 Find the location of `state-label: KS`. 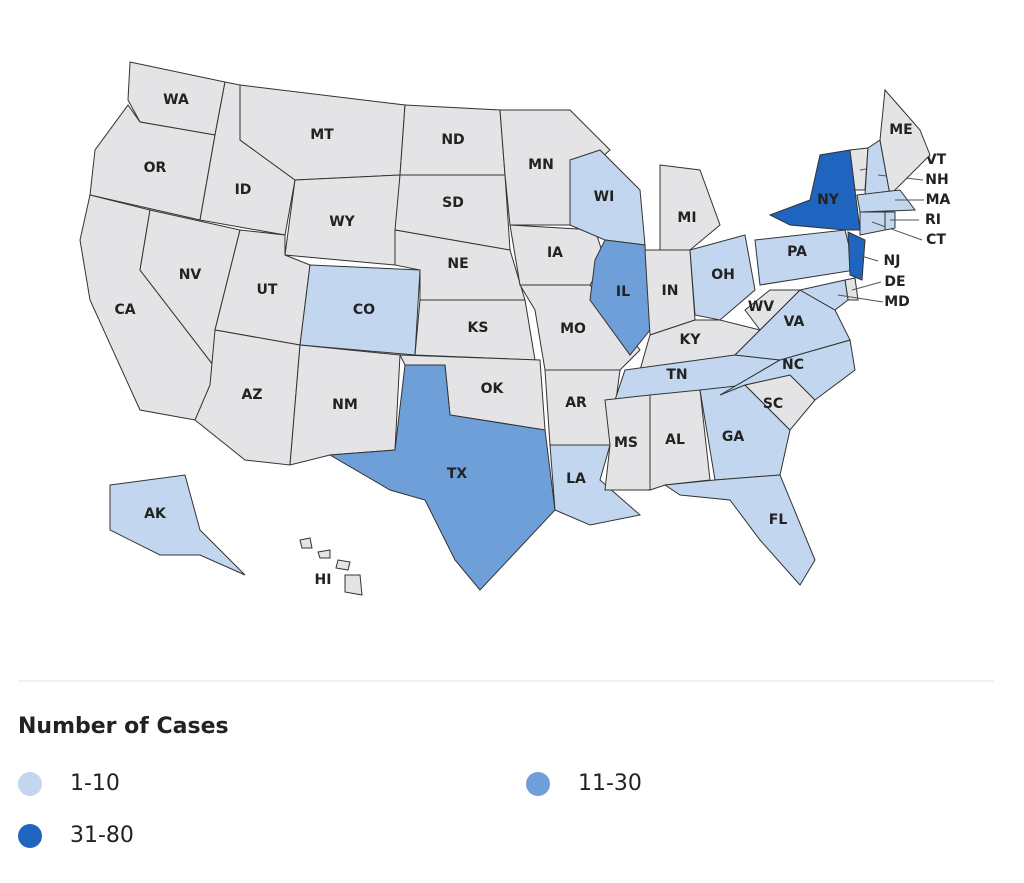

state-label: KS is located at coordinates (478, 328).